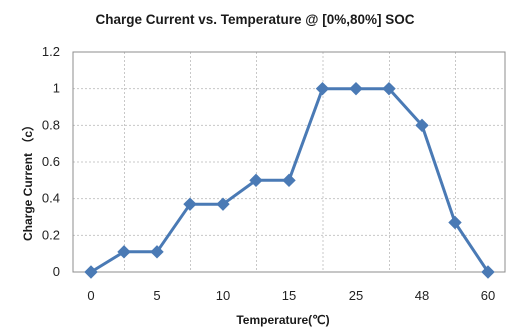 This screenshot has width=506, height=329. I want to click on x-tick-label: 48, so click(422, 295).